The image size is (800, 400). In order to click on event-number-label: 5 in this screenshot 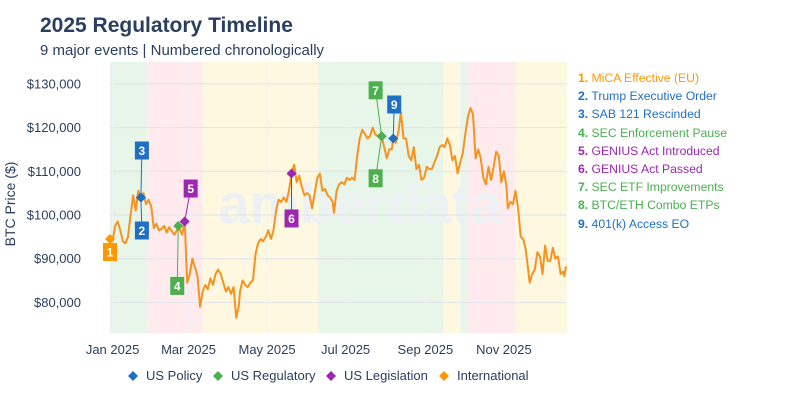, I will do `click(190, 189)`.